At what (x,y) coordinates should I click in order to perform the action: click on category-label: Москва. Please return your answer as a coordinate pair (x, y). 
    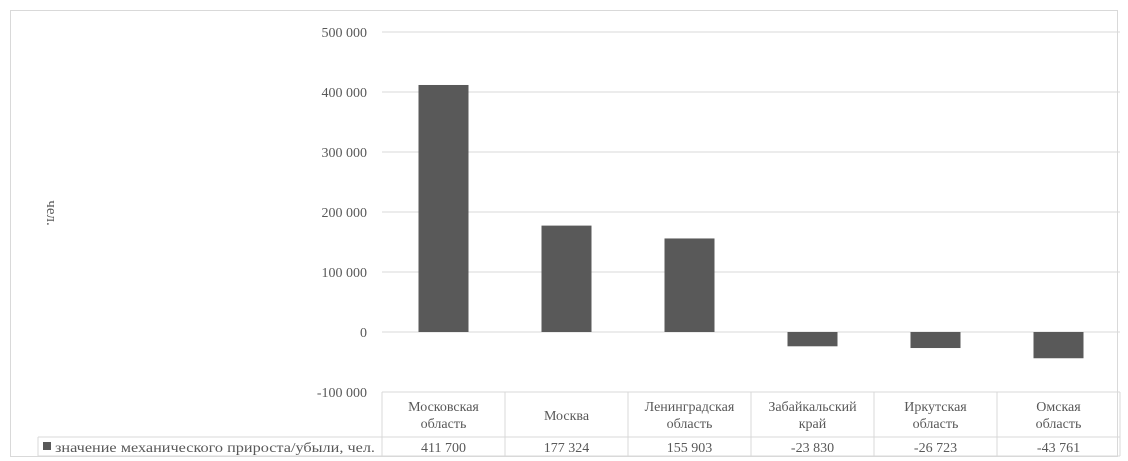
    Looking at the image, I should click on (567, 416).